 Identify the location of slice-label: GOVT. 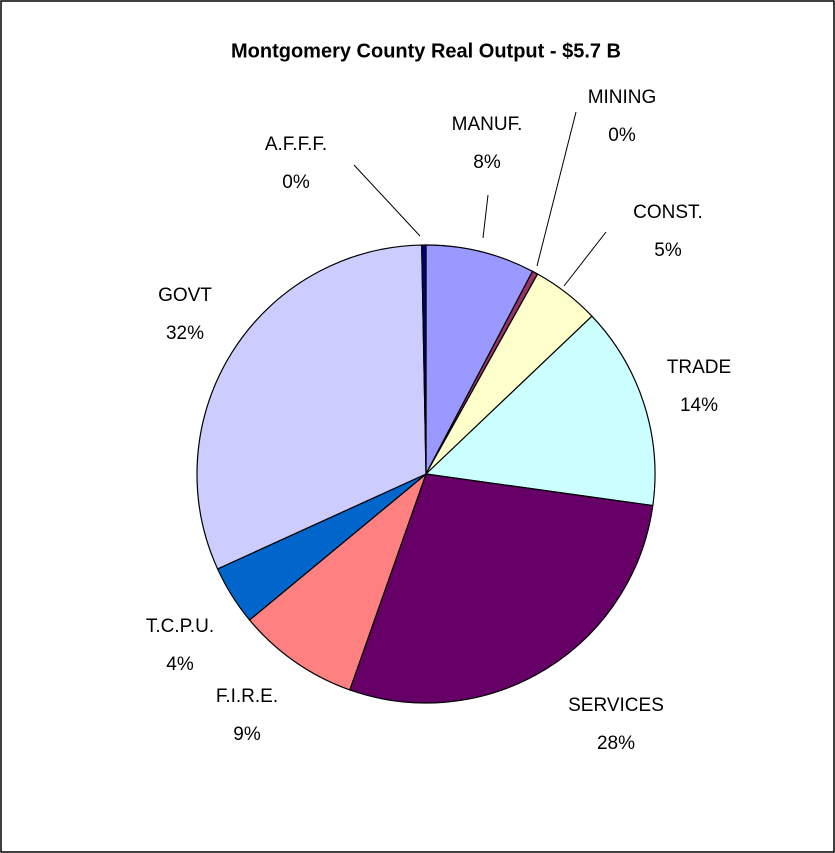
(185, 295).